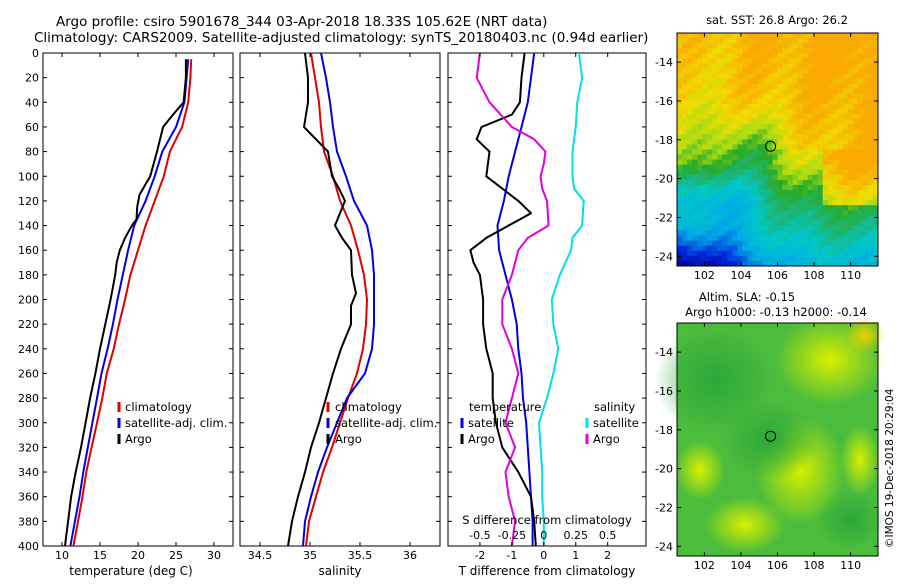 The height and width of the screenshot is (584, 900). What do you see at coordinates (505, 407) in the screenshot?
I see `legend-title-temperature: temperature` at bounding box center [505, 407].